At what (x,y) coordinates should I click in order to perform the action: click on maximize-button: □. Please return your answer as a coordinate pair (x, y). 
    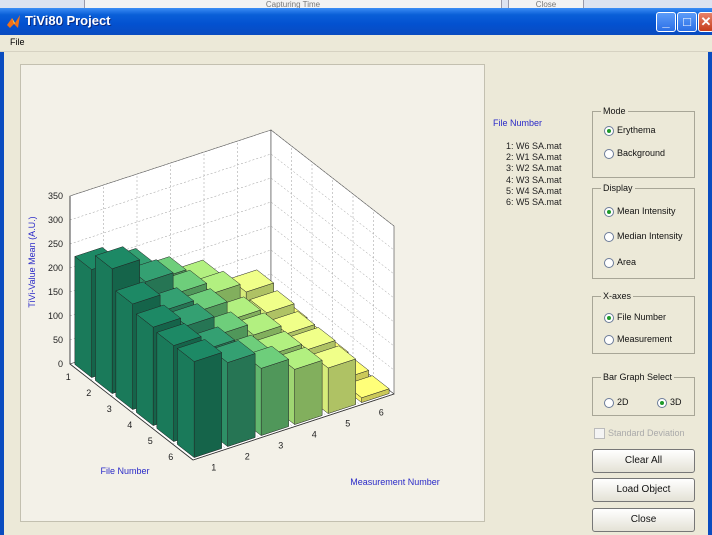
    Looking at the image, I should click on (687, 22).